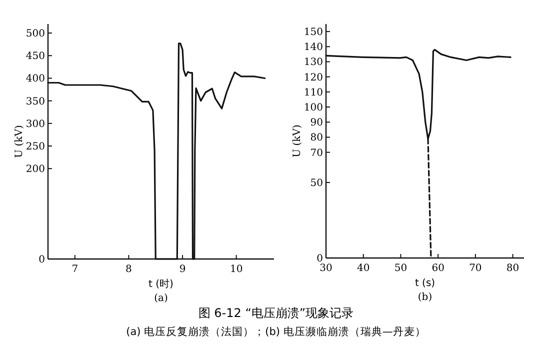  I want to click on y-tick-label: 80, so click(316, 138).